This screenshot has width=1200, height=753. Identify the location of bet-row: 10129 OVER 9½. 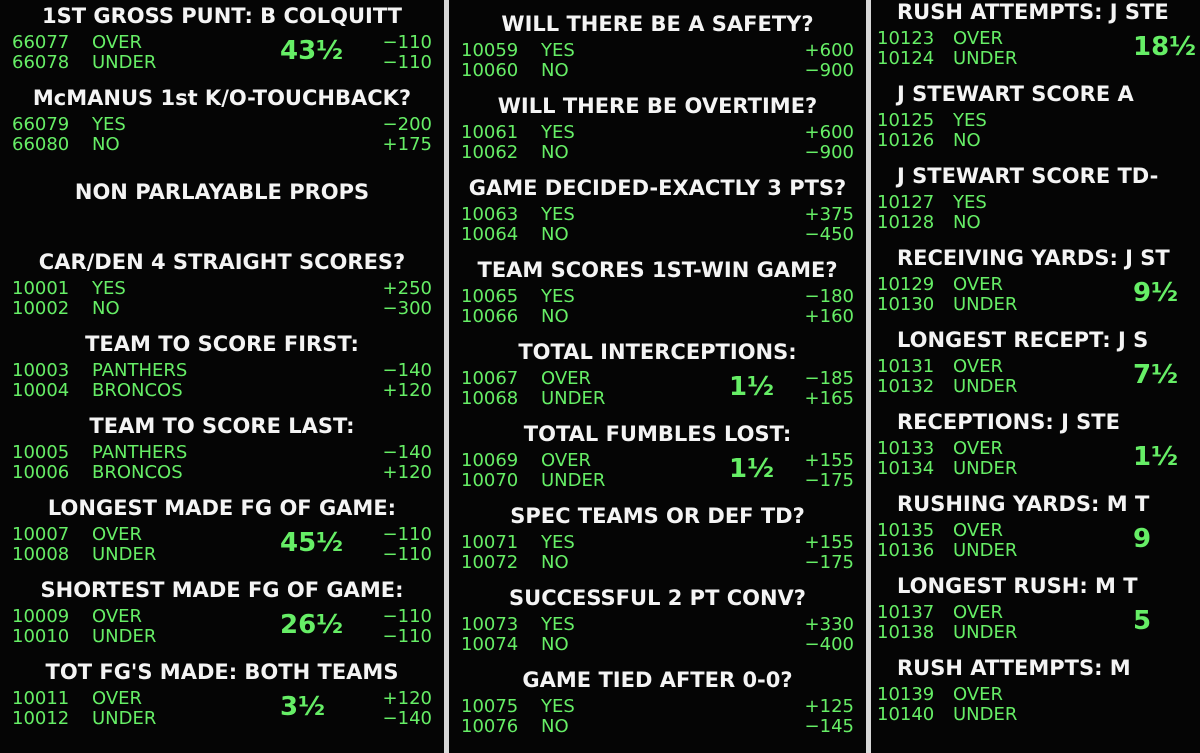
(1035, 291).